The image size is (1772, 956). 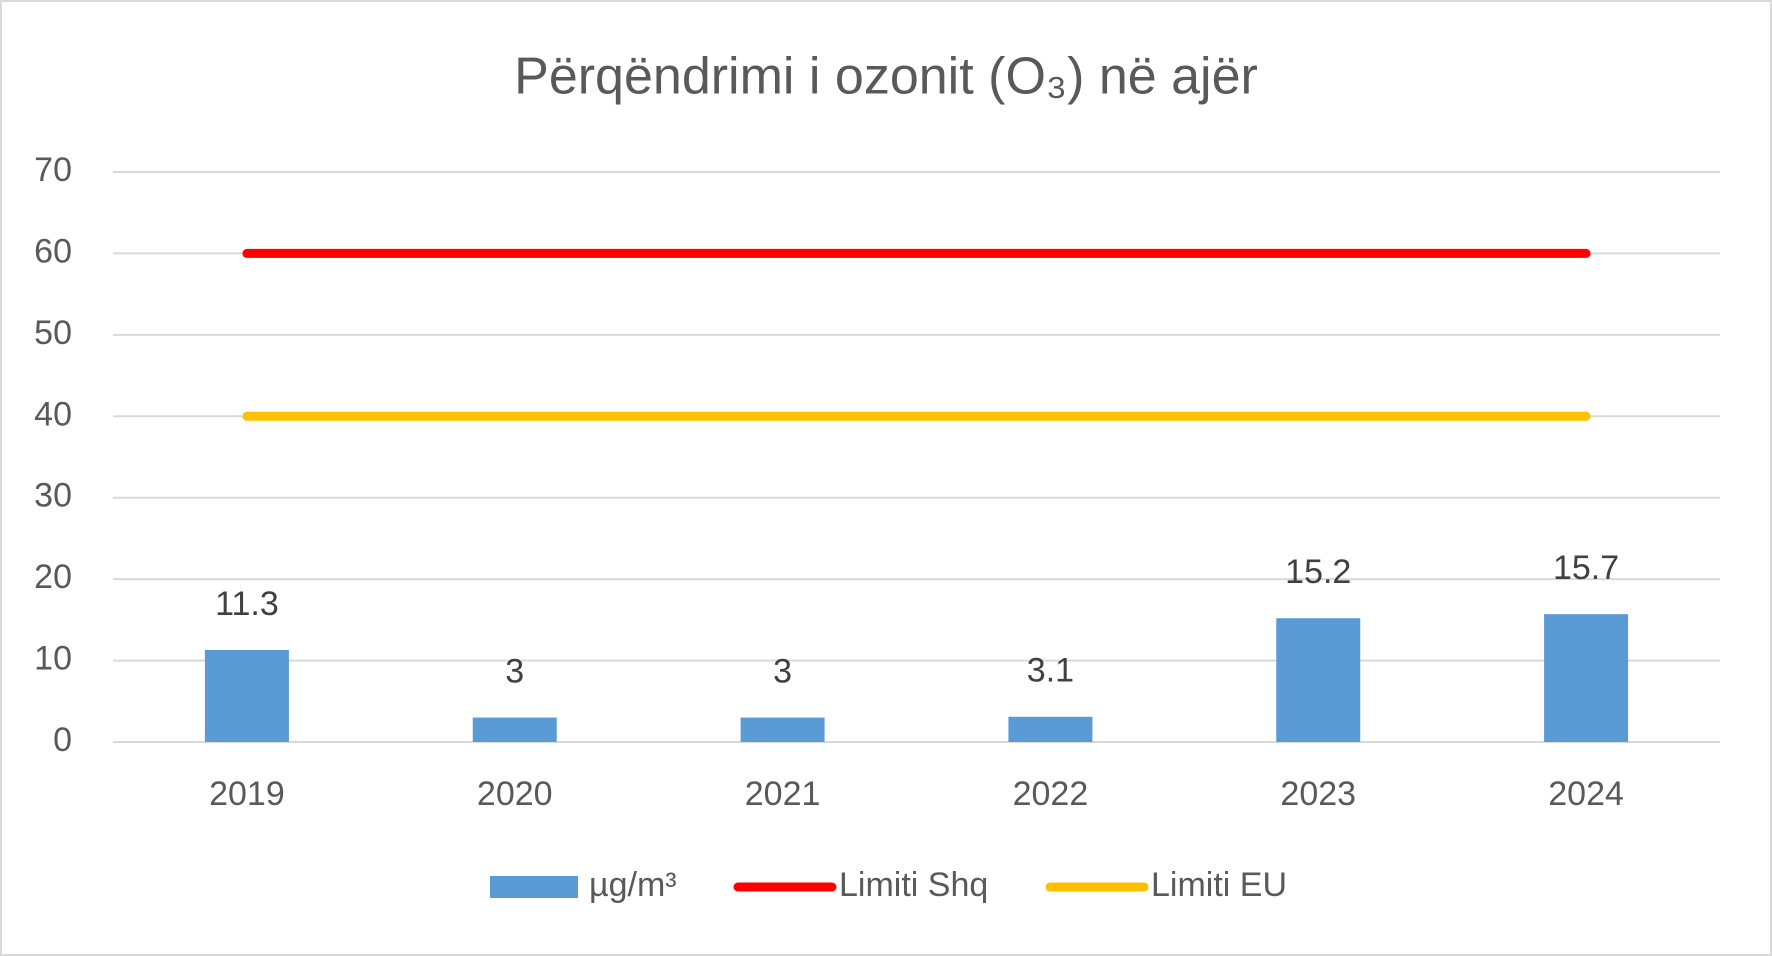 What do you see at coordinates (1586, 568) in the screenshot?
I see `data-label: 15.7` at bounding box center [1586, 568].